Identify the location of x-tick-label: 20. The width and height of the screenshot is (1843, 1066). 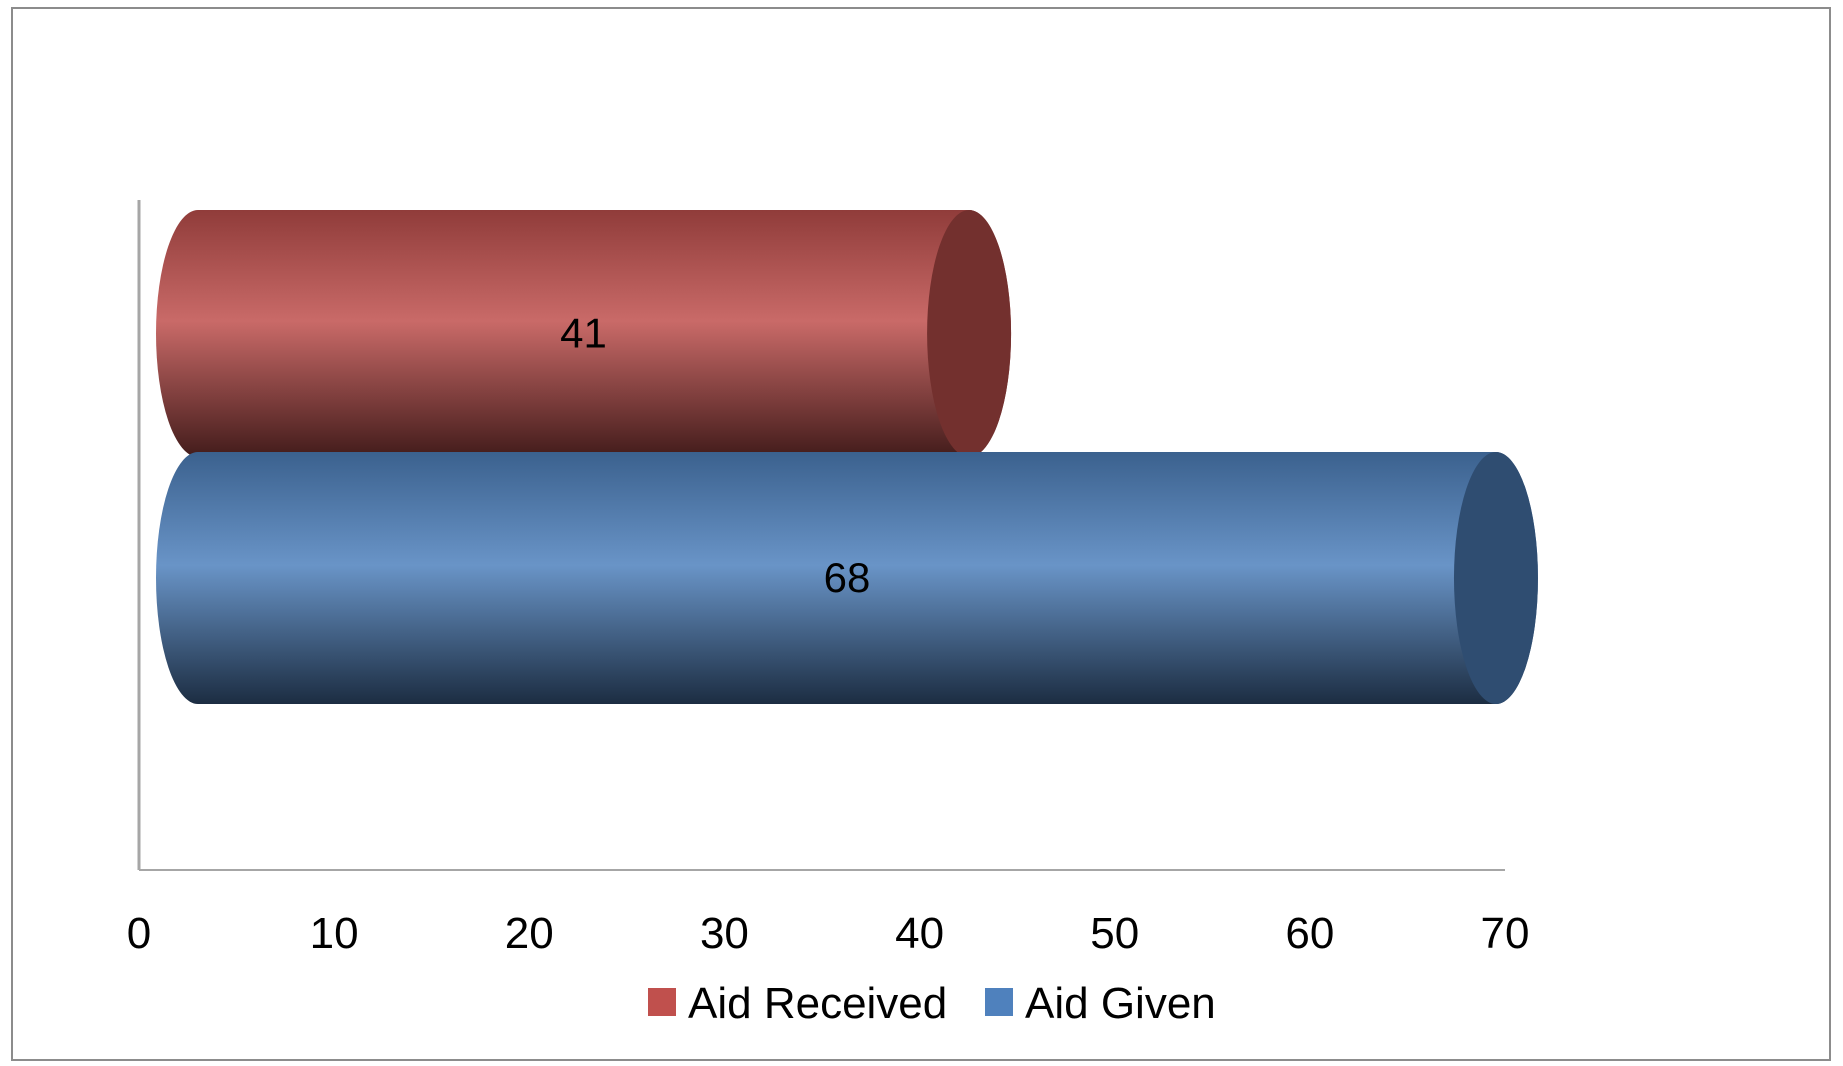
(529, 933).